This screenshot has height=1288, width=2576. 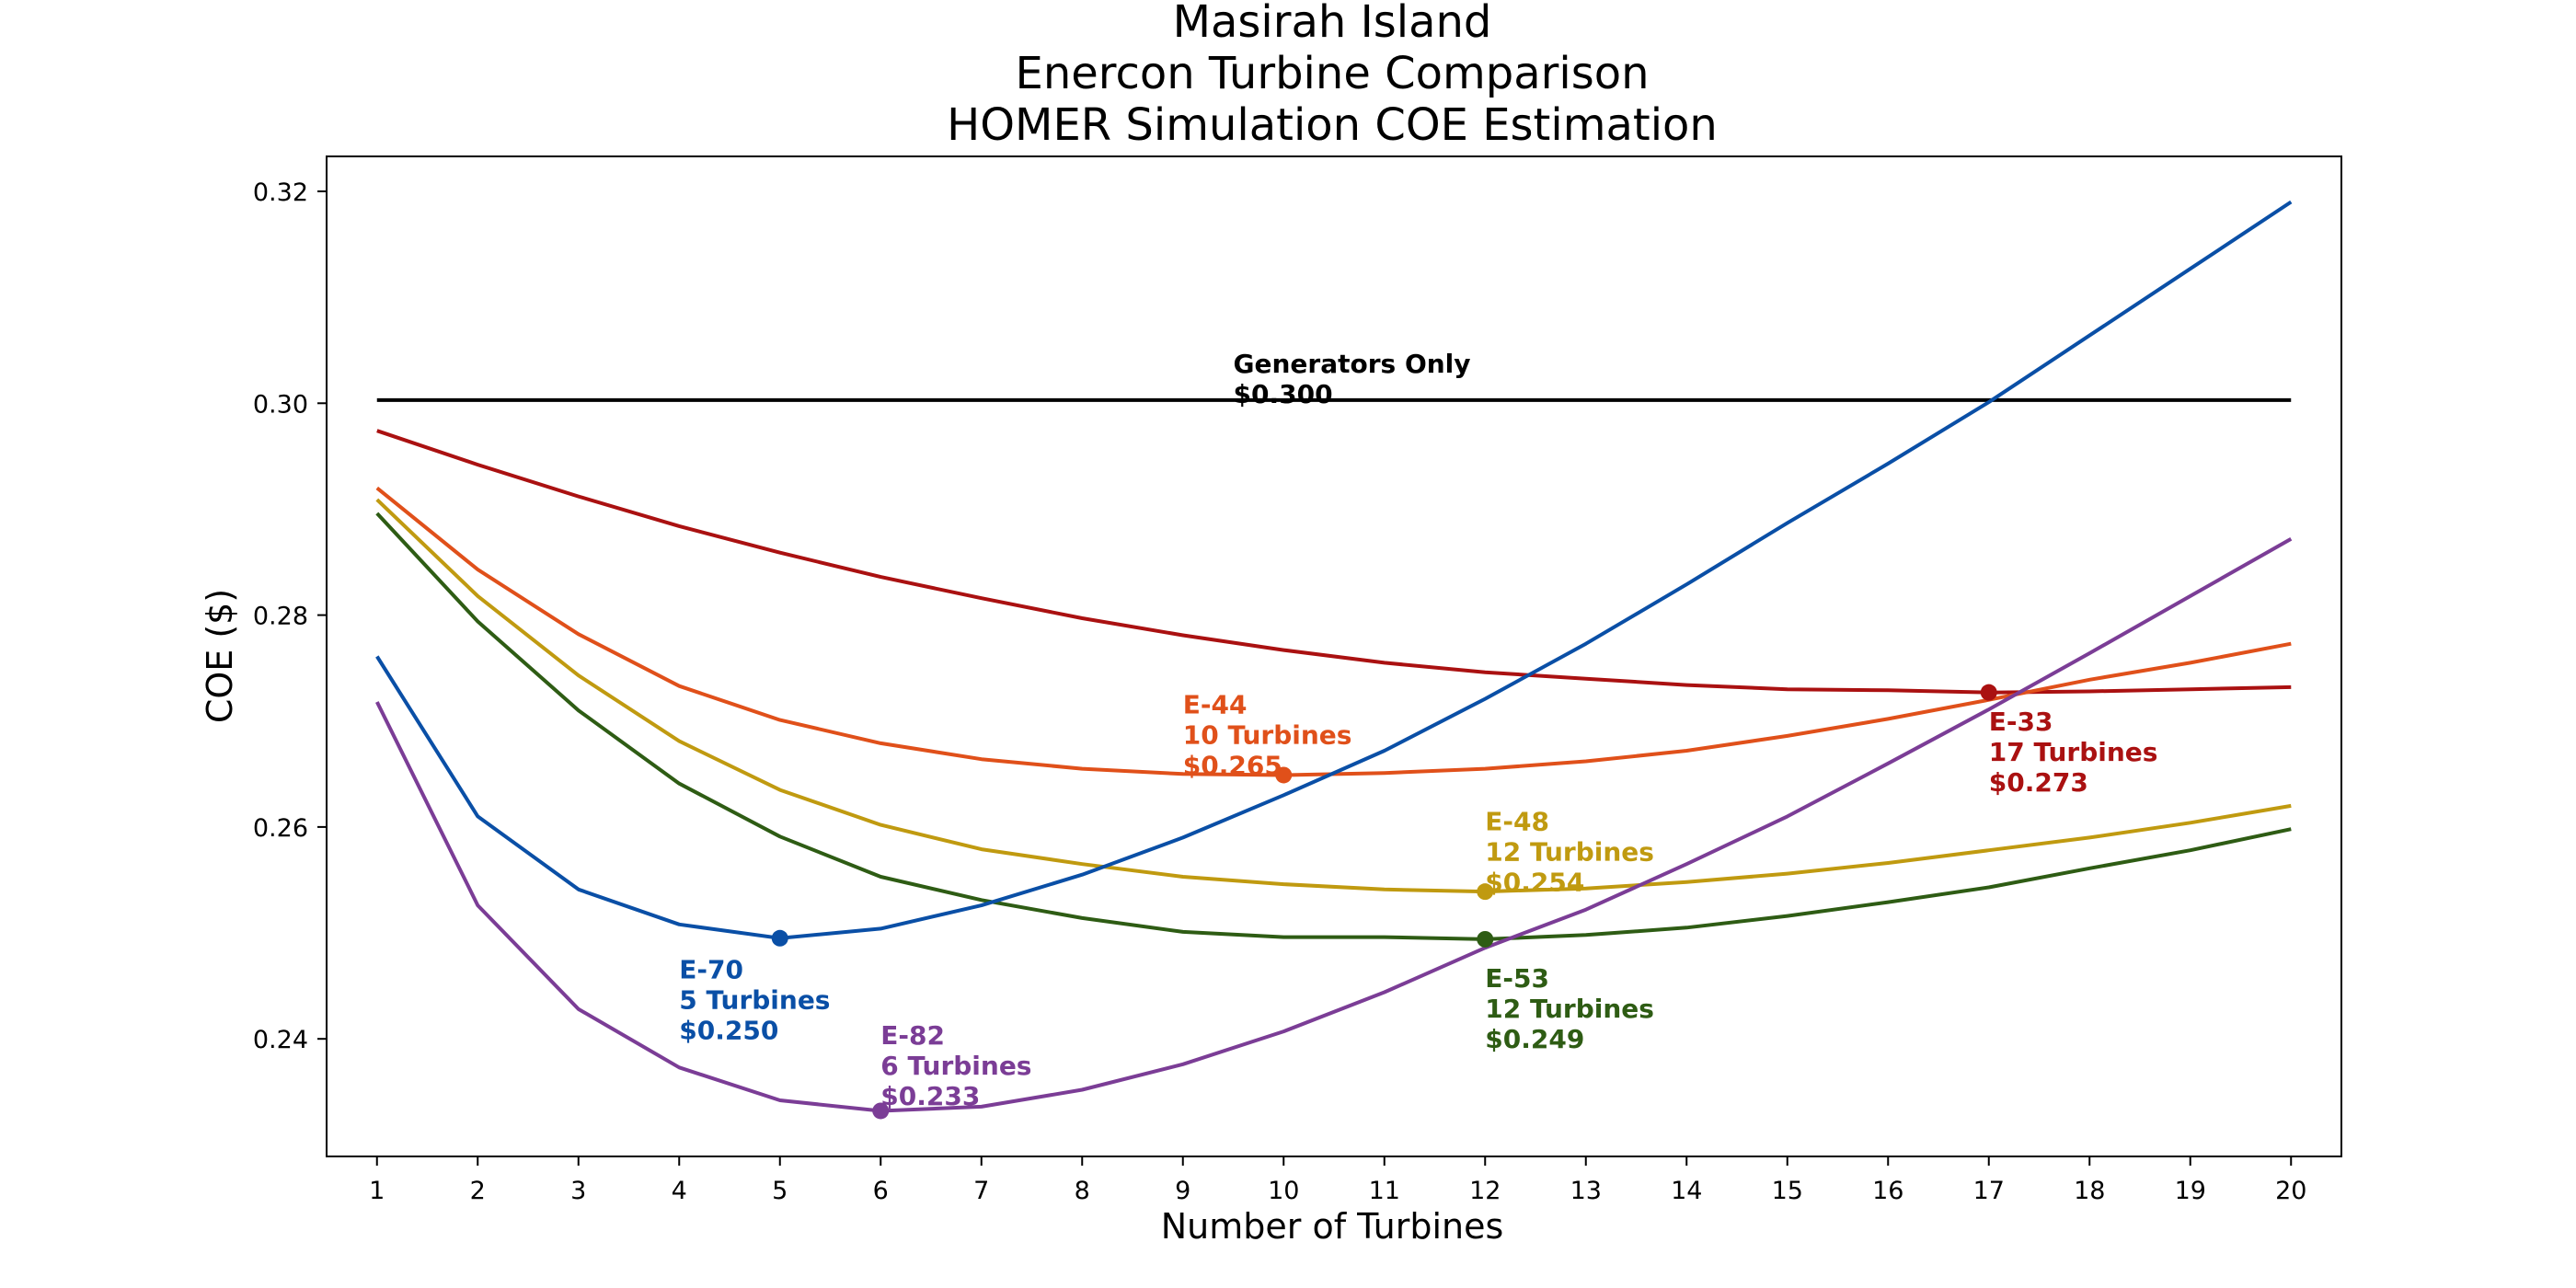 I want to click on series-e33-label-line-2: 17 Turbines, so click(x=2073, y=752).